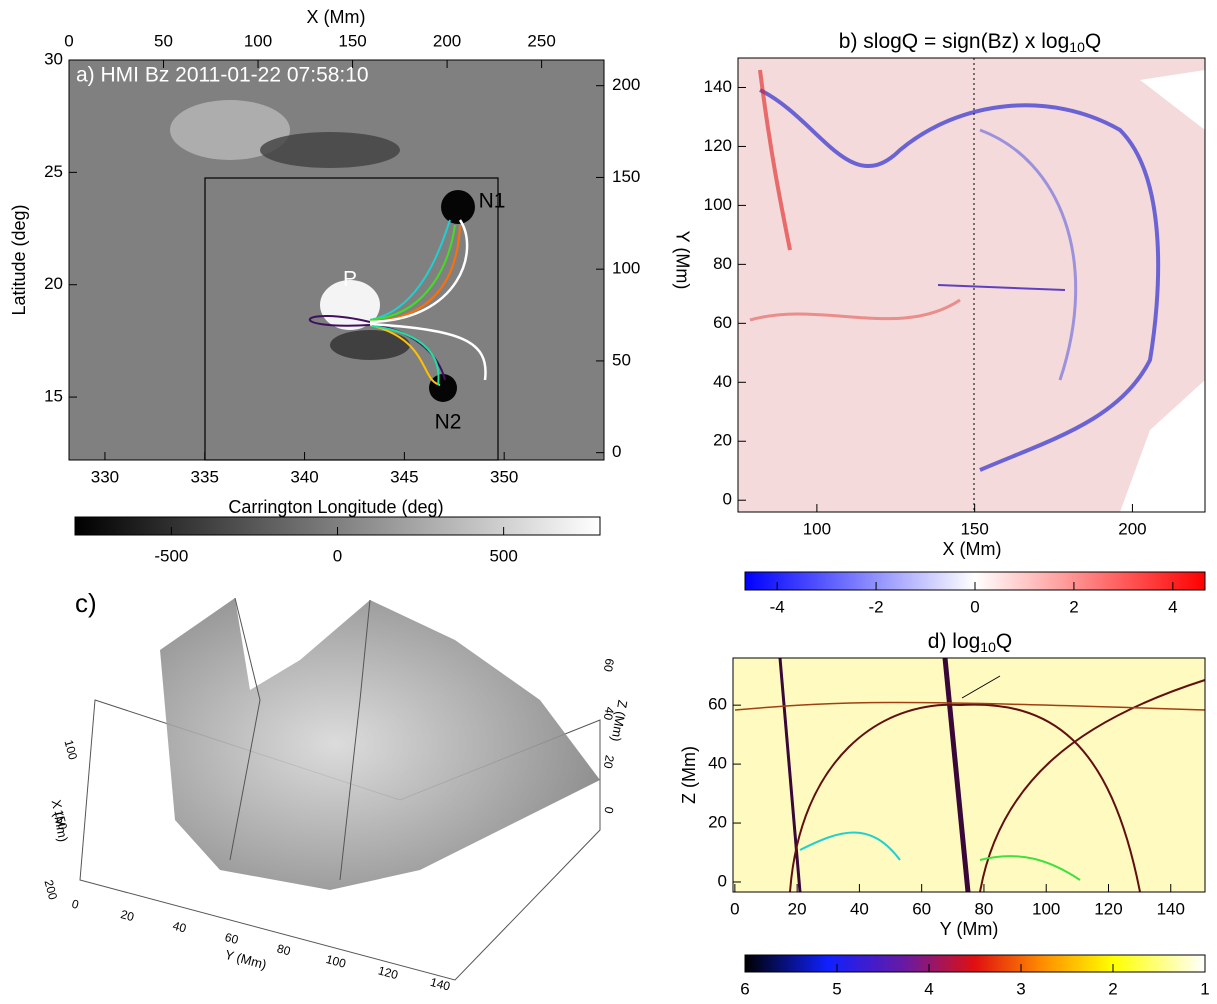 This screenshot has width=1217, height=1004. I want to click on annotation: N1, so click(492, 201).